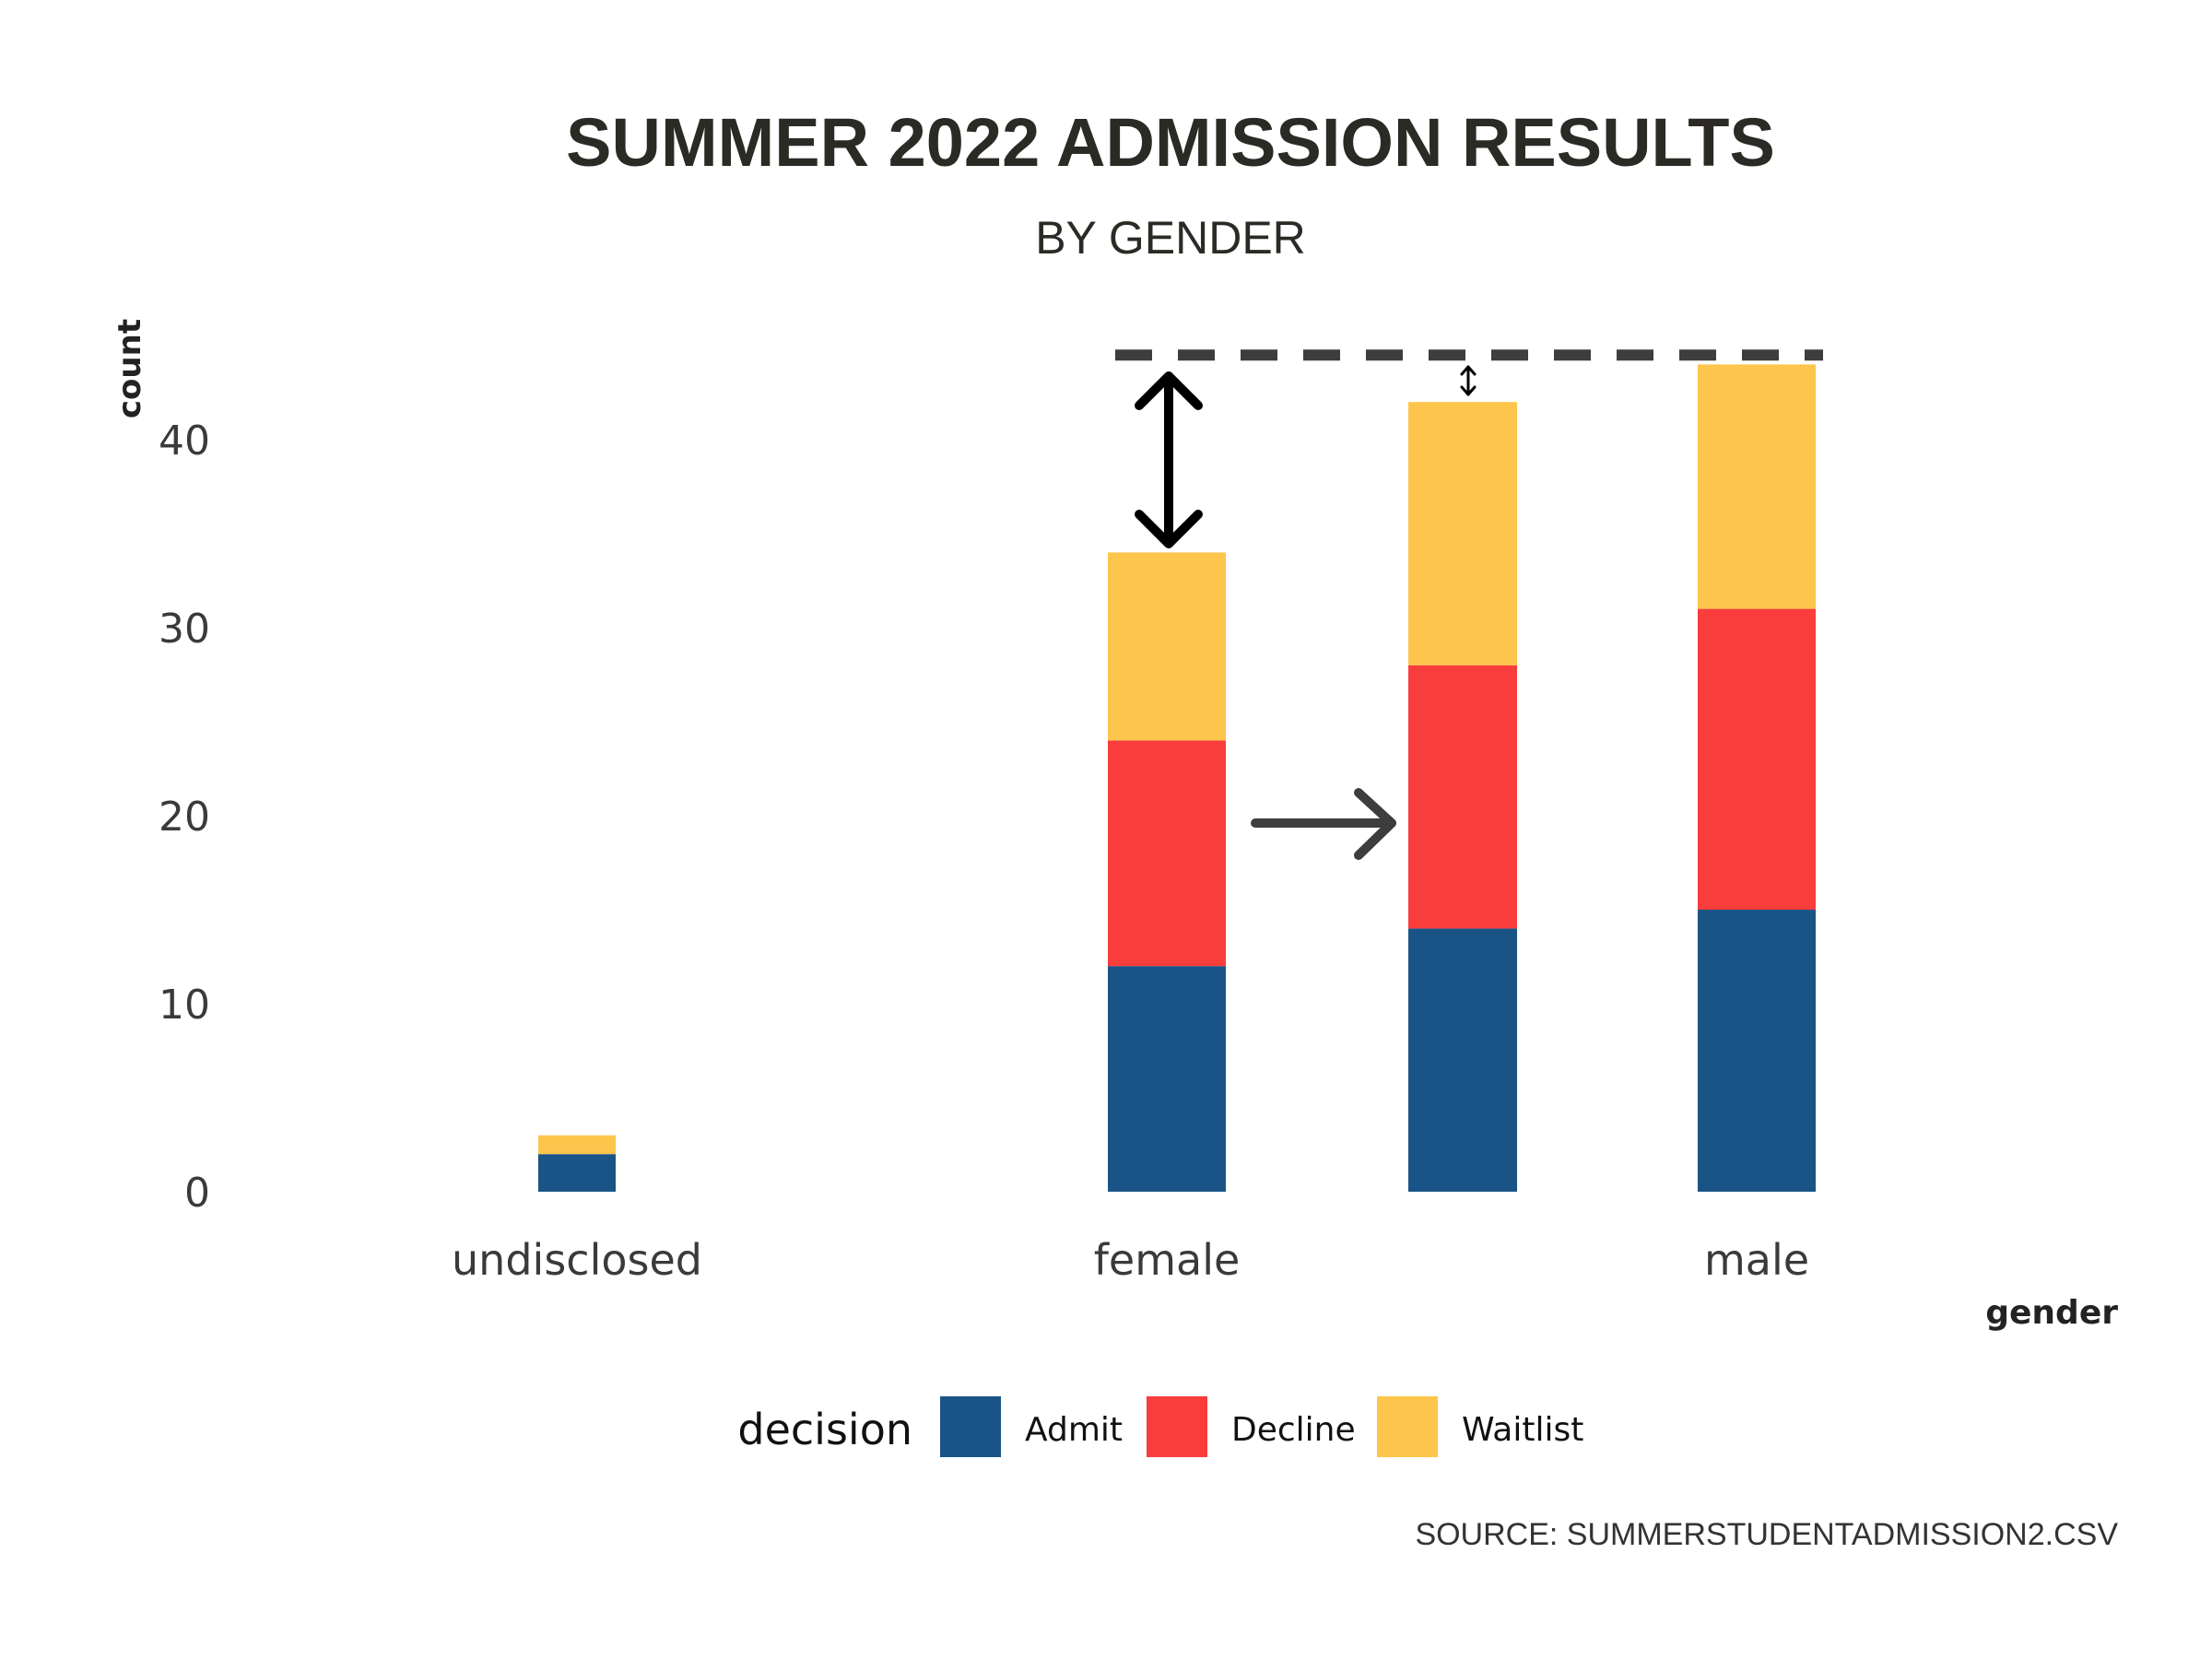 The width and height of the screenshot is (2212, 1659). What do you see at coordinates (1167, 1260) in the screenshot?
I see `x-tick-label-female: female` at bounding box center [1167, 1260].